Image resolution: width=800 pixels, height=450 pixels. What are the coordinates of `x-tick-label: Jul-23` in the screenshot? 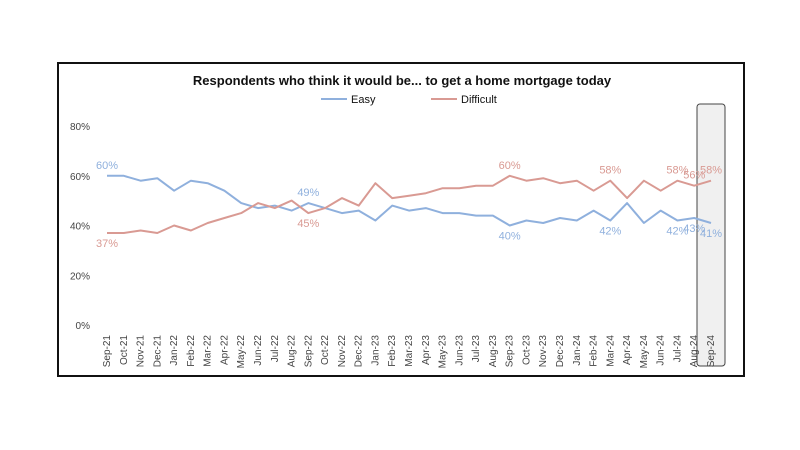 It's located at (476, 349).